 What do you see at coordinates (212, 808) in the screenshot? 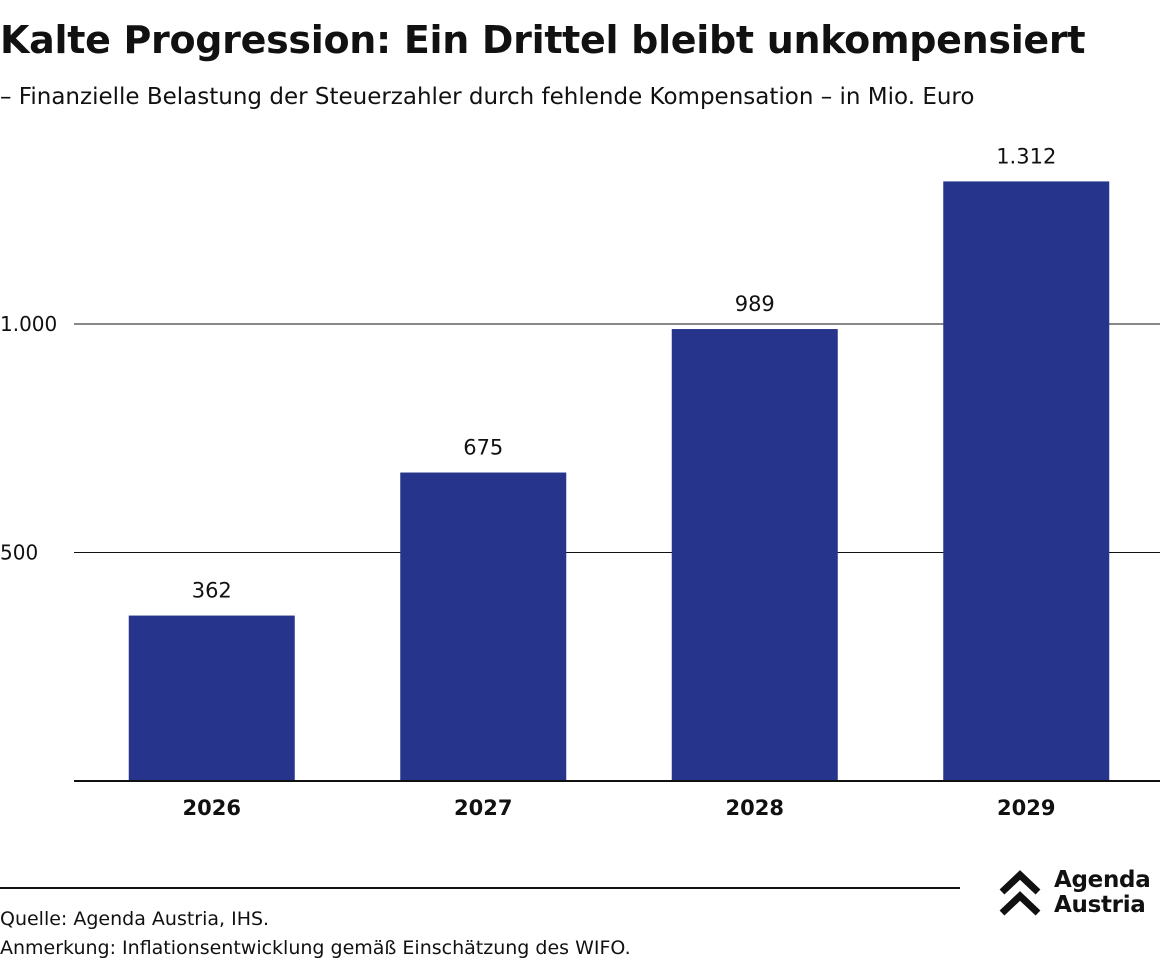
I see `x-tick-label: 2026` at bounding box center [212, 808].